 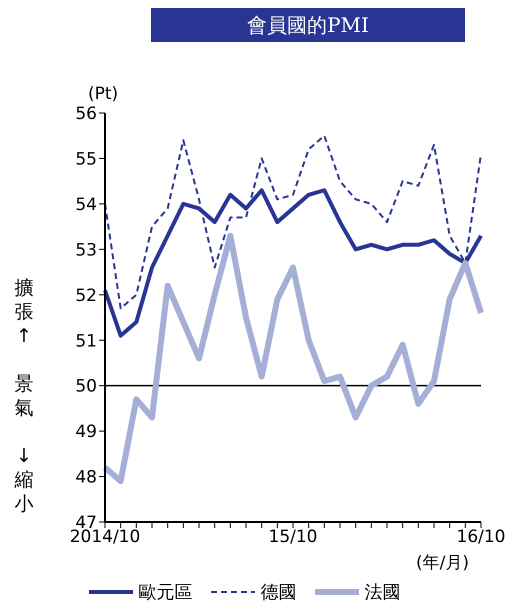 I want to click on text: (Pt), so click(x=103, y=94).